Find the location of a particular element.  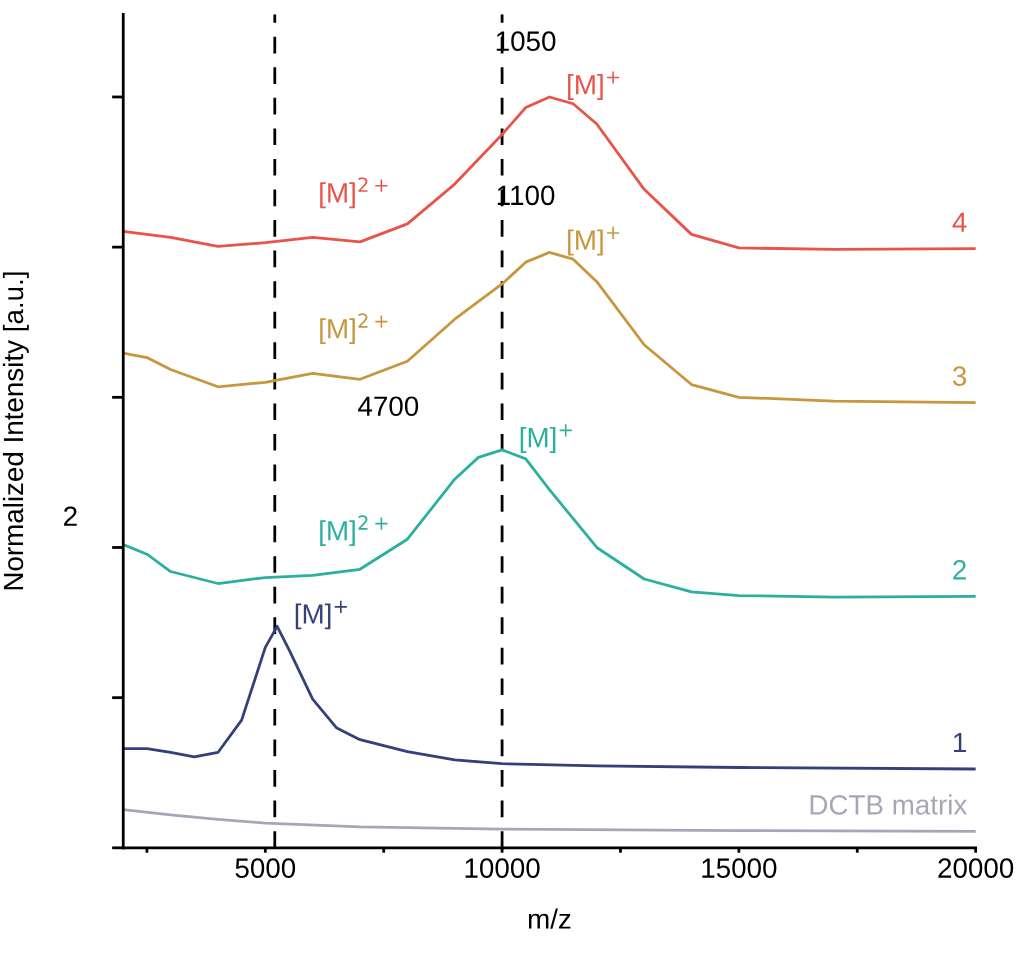

y-axis-title: Normalized Intensity [a.u.] is located at coordinates (15, 431).